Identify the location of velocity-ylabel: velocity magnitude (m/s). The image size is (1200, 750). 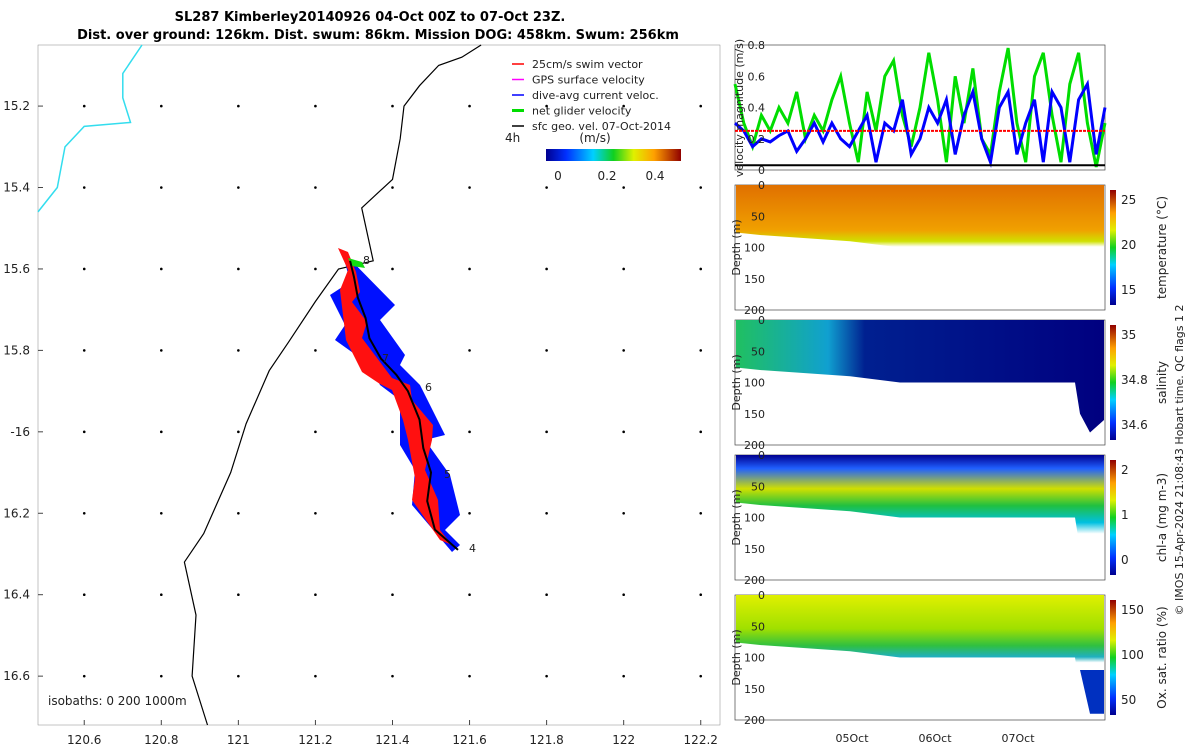
(739, 108).